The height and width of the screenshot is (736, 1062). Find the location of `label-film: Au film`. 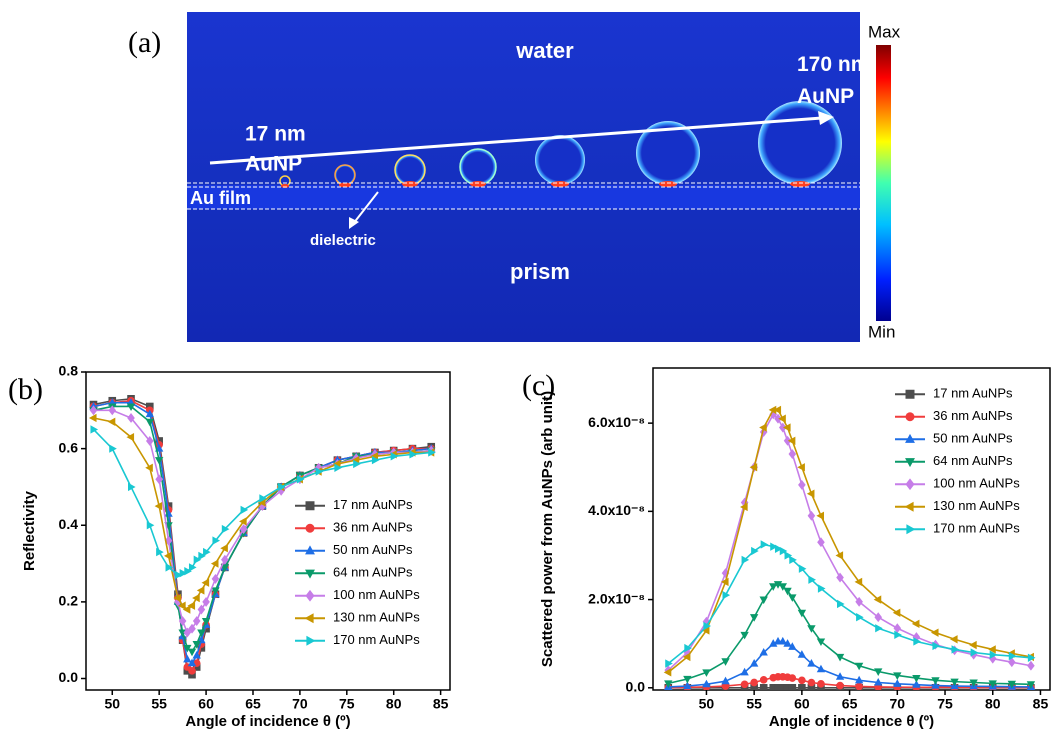

label-film: Au film is located at coordinates (220, 198).